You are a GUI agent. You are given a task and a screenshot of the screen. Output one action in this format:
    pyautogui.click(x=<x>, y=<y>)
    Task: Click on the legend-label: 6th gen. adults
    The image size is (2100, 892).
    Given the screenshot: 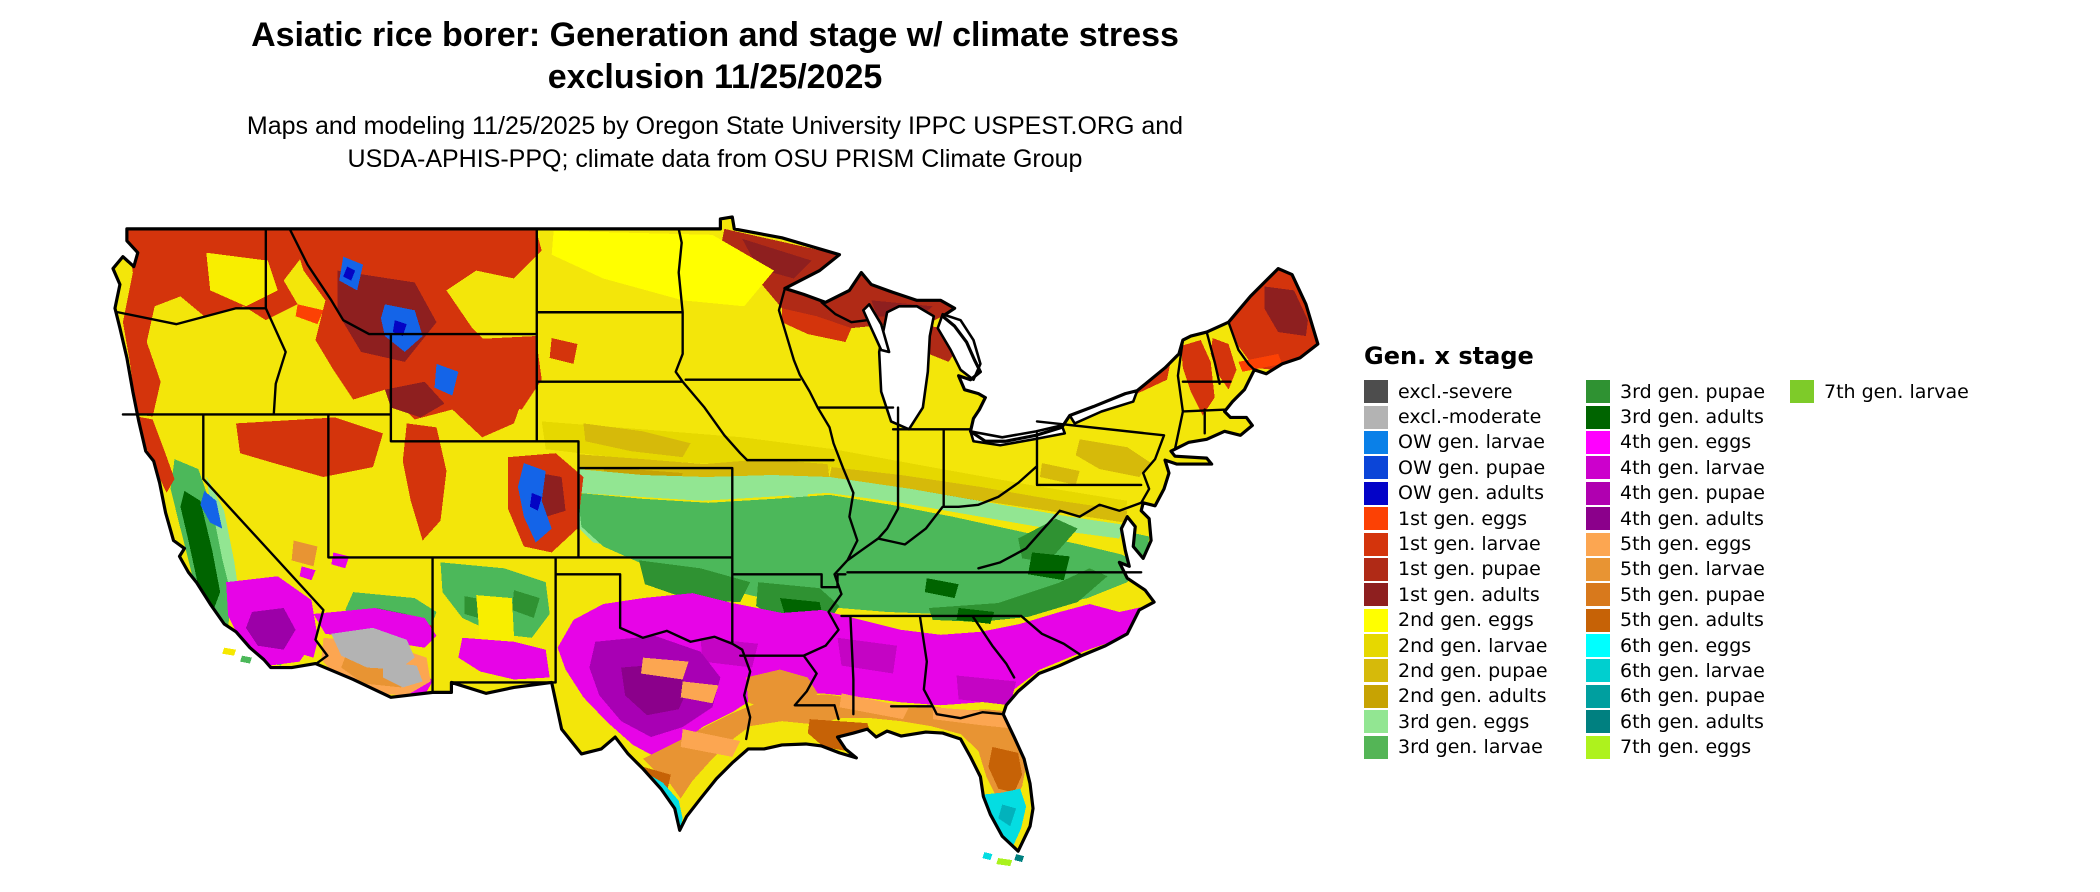 What is the action you would take?
    pyautogui.click(x=1692, y=721)
    